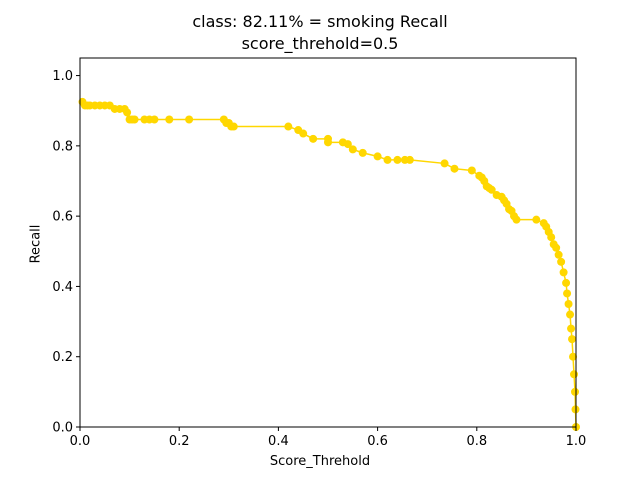  What do you see at coordinates (278, 441) in the screenshot?
I see `x-tick-label: 0.4` at bounding box center [278, 441].